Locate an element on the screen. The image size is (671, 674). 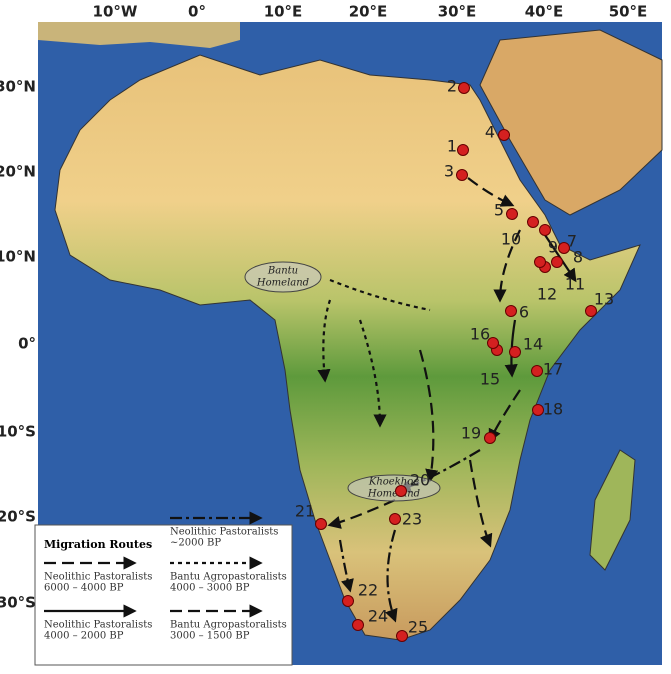
latitude-label: 10°S is located at coordinates (18, 432).